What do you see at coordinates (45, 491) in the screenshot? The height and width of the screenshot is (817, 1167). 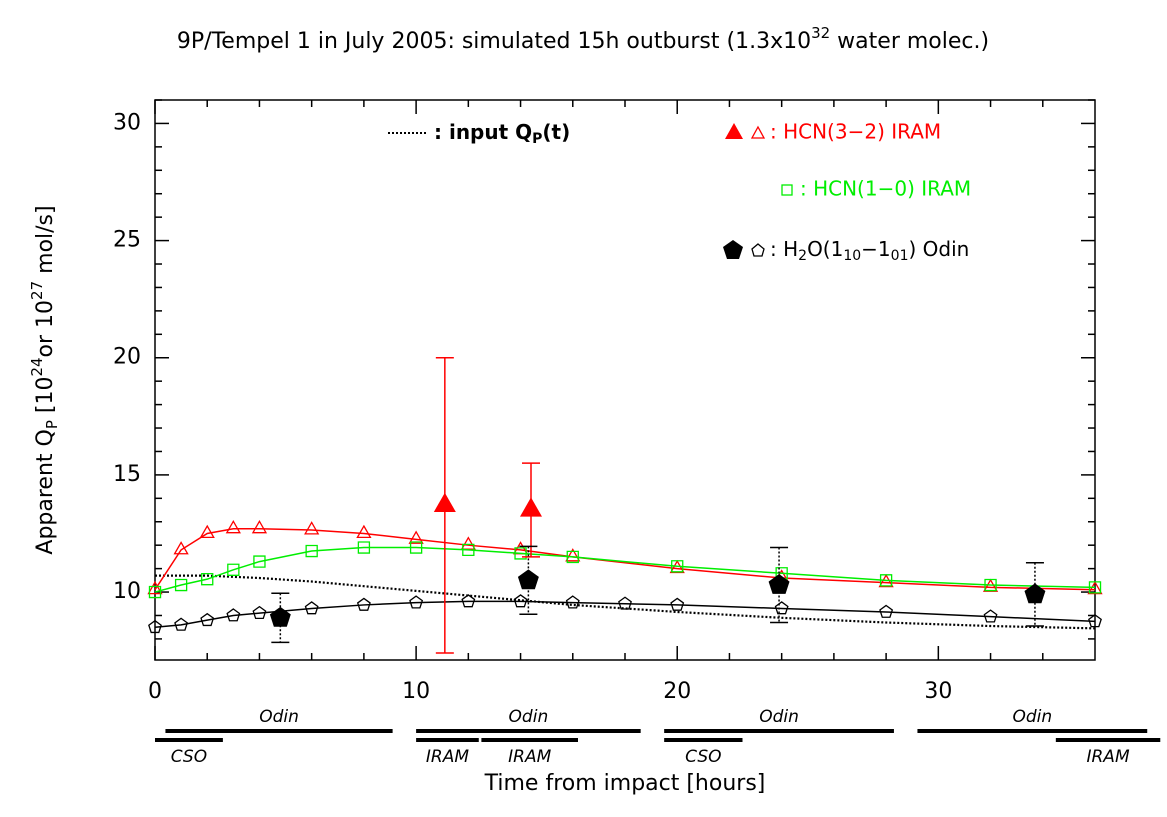 I see `ylabel-part: Apparent Q` at bounding box center [45, 491].